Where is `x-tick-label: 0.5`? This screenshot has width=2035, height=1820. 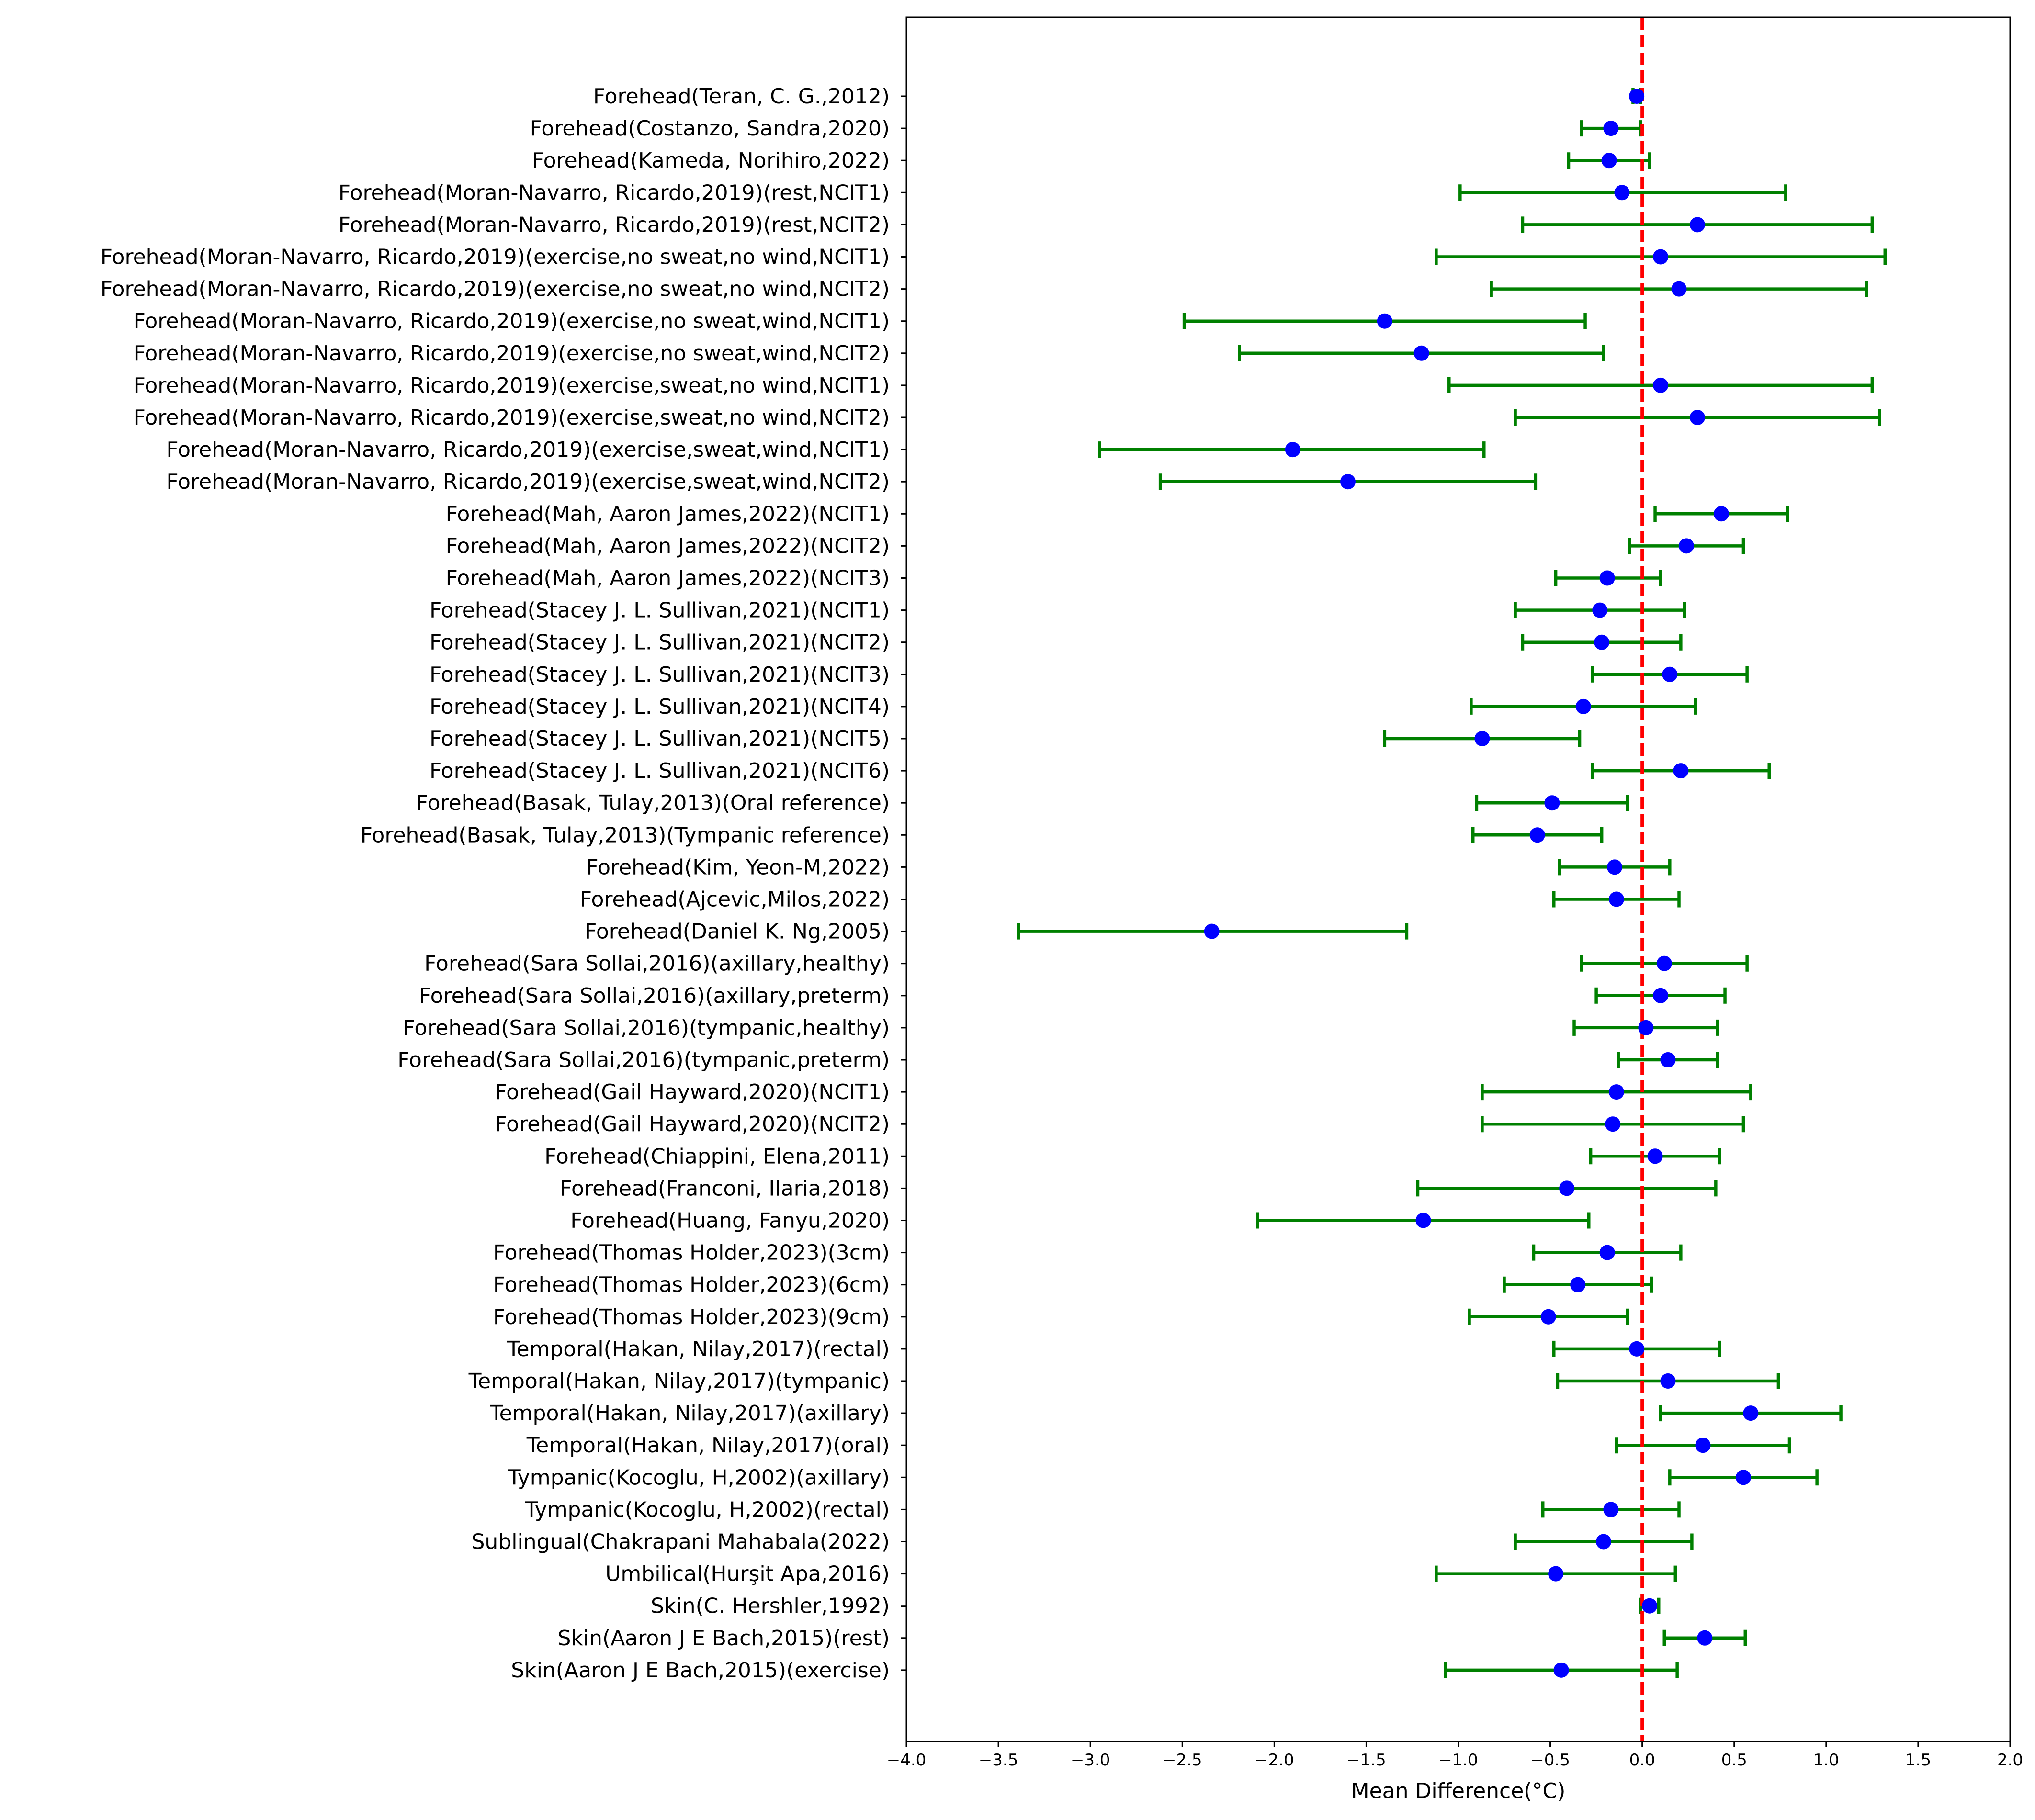
x-tick-label: 0.5 is located at coordinates (1734, 1761).